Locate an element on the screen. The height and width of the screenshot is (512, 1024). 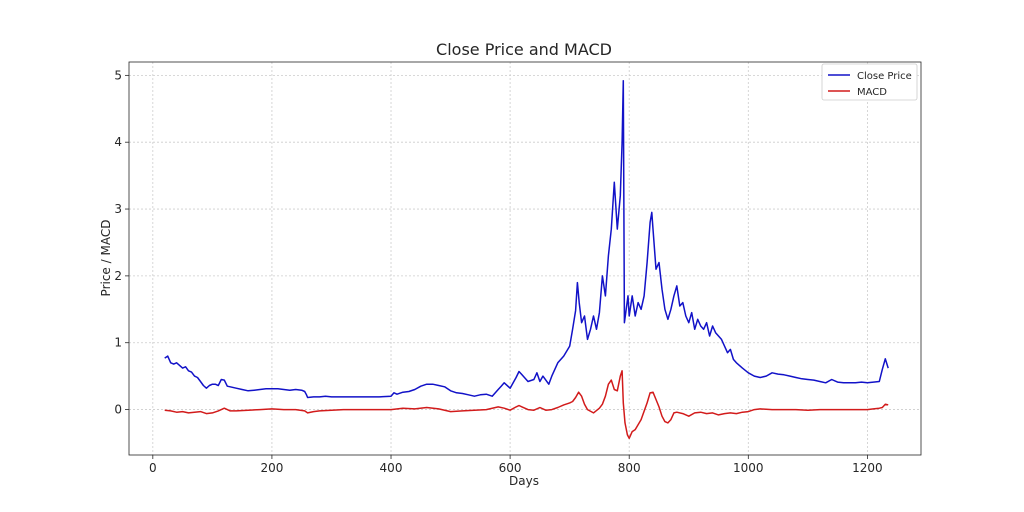
legend: Close Price MACD is located at coordinates (869, 82).